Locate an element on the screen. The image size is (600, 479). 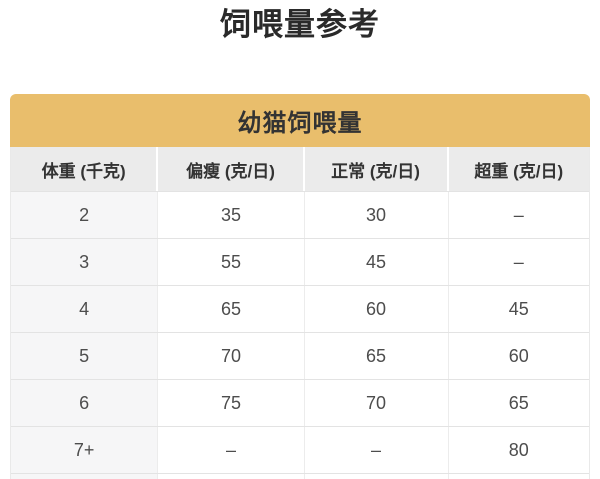
overweight-cell: 80 is located at coordinates (518, 449).